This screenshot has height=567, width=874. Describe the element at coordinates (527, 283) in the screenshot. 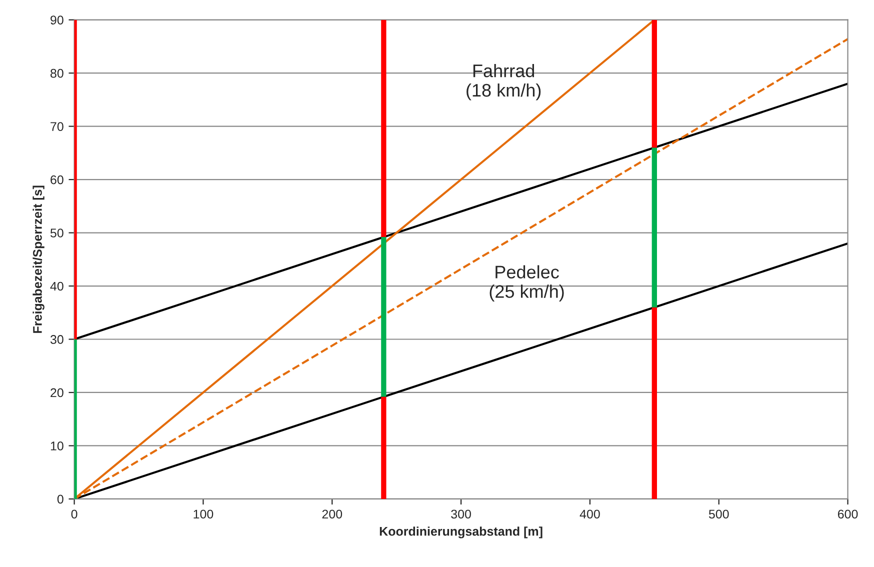

I see `annotation: Pedelec (25 km/h)` at that location.